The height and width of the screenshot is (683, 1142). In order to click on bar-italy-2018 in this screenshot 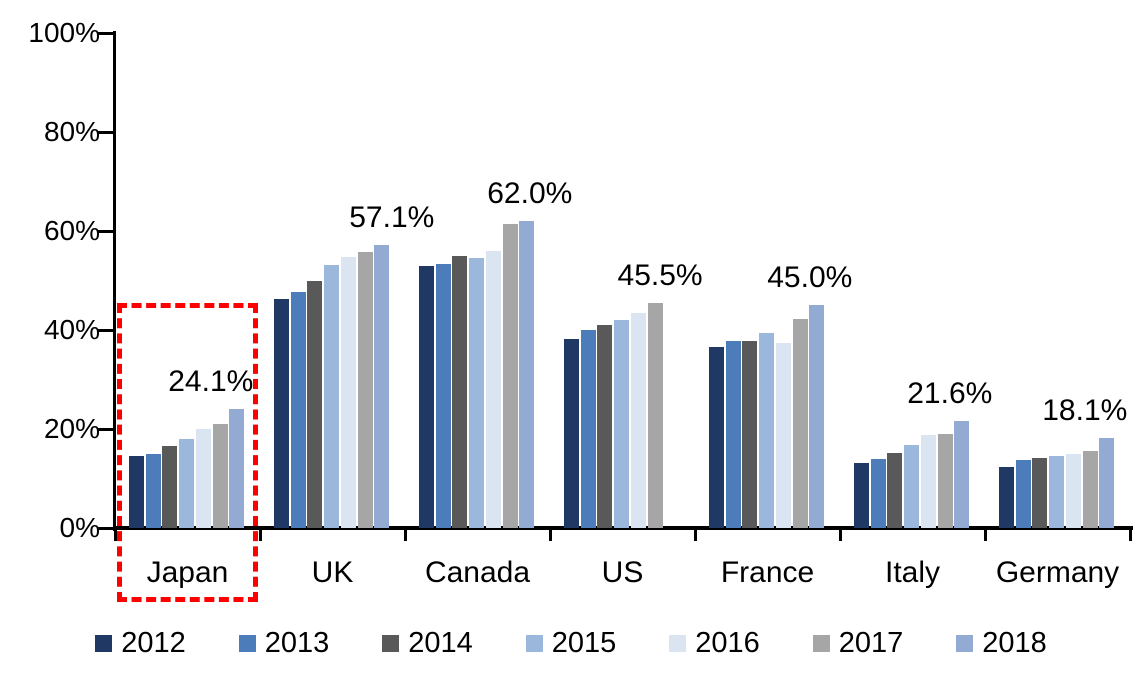, I will do `click(962, 474)`.